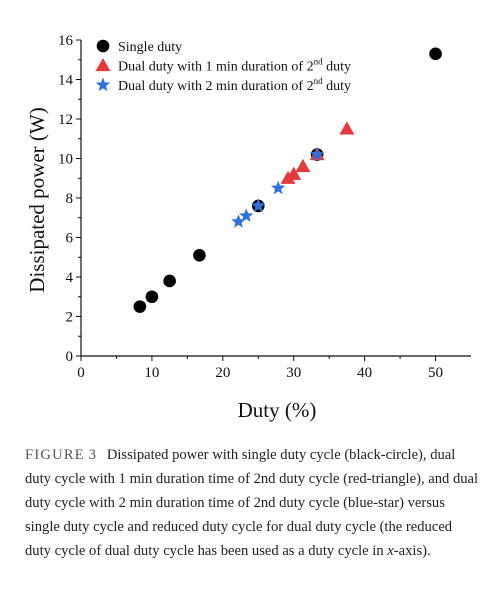 The image size is (496, 595). What do you see at coordinates (277, 410) in the screenshot?
I see `x-axis-title: Duty (%)` at bounding box center [277, 410].